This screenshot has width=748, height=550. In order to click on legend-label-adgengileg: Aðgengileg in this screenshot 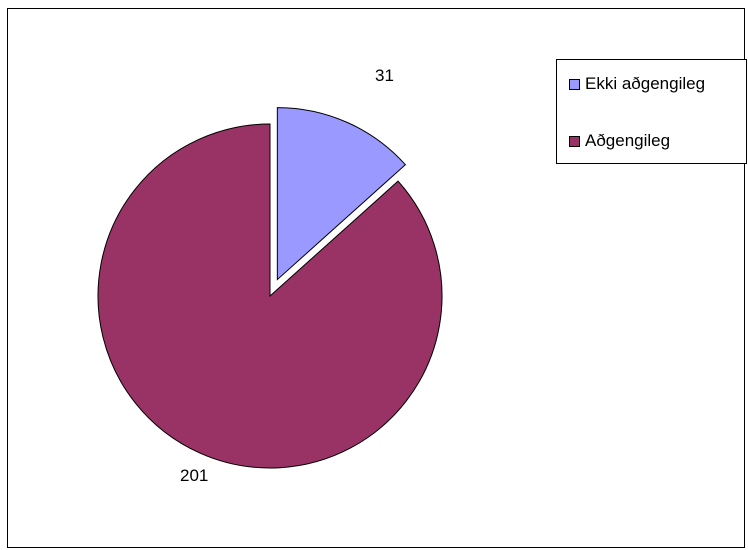, I will do `click(628, 140)`.